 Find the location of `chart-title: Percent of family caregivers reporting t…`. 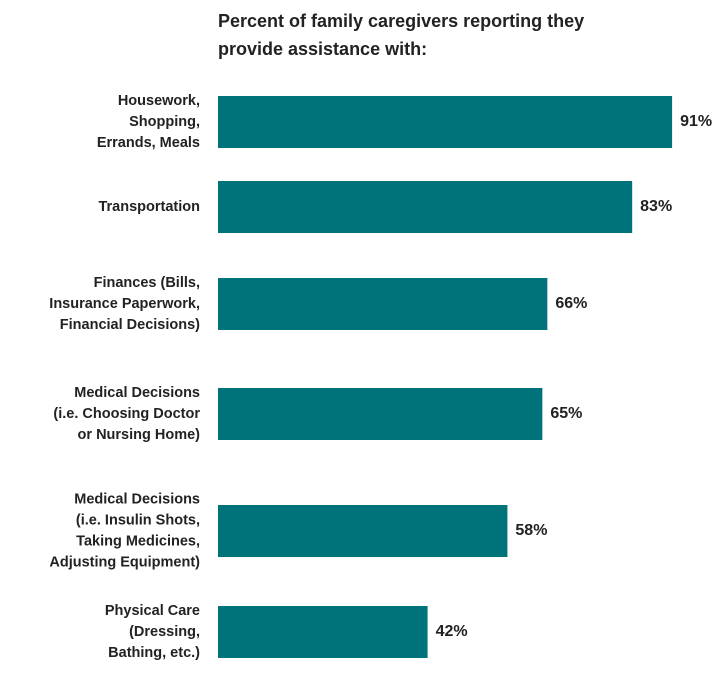

chart-title: Percent of family caregivers reporting t… is located at coordinates (401, 35).